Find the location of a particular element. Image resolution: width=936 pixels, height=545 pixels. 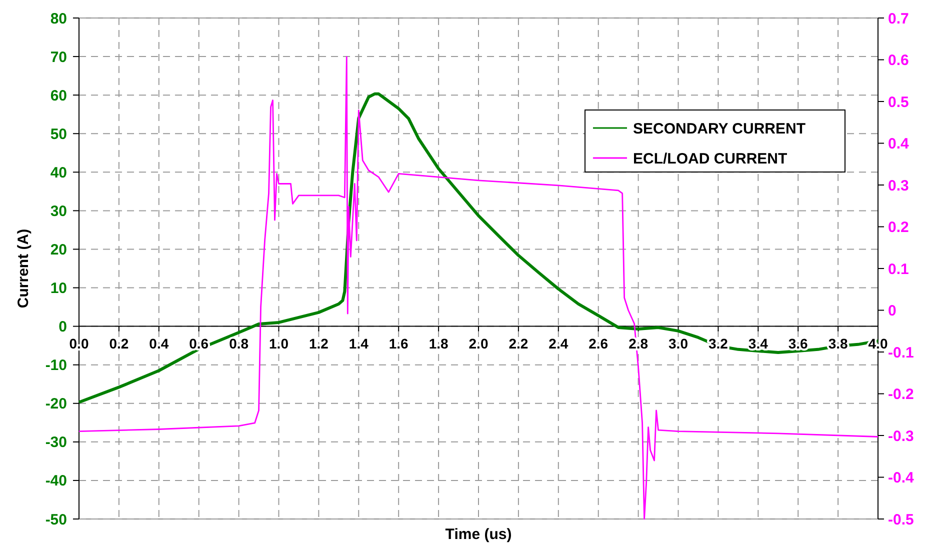

y-tick-label: 10 is located at coordinates (58, 289).